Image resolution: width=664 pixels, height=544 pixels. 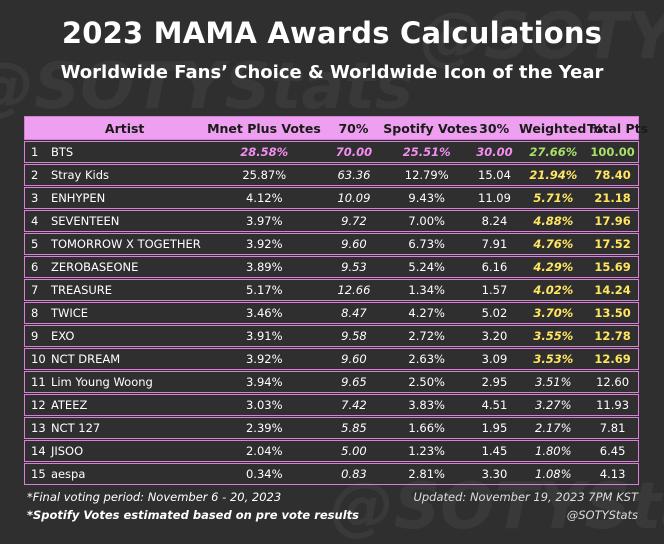 What do you see at coordinates (331, 428) in the screenshot?
I see `table-row: 13 NCT 127 2.39% 5.85 1.66% 1.95 2.17% 7.81` at bounding box center [331, 428].